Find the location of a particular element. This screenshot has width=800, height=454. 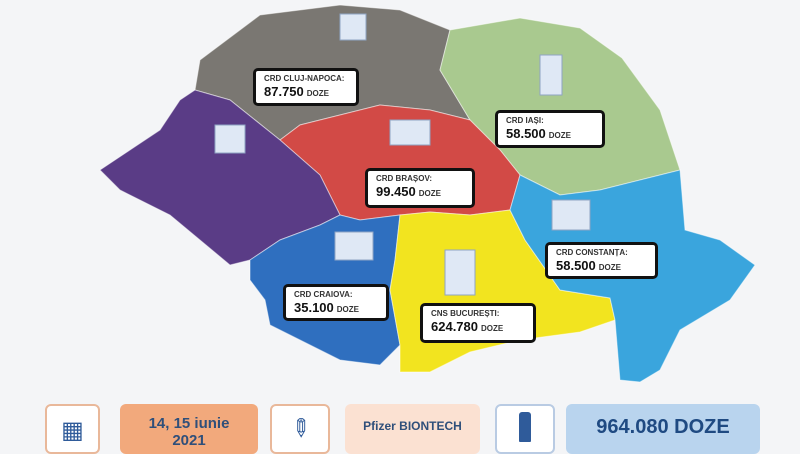

vaccine-box: Pfizer BIONTECH is located at coordinates (412, 429).